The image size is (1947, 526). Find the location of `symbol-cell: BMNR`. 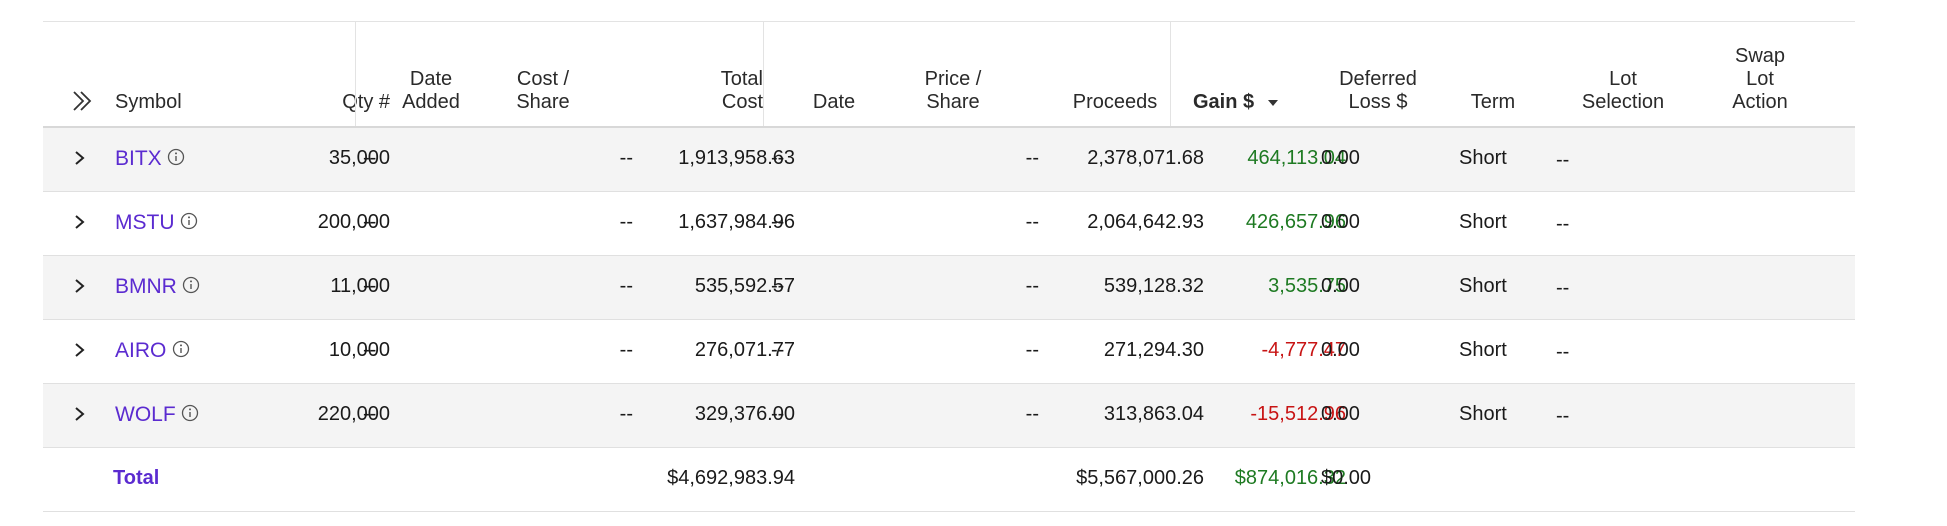

symbol-cell: BMNR is located at coordinates (157, 287).